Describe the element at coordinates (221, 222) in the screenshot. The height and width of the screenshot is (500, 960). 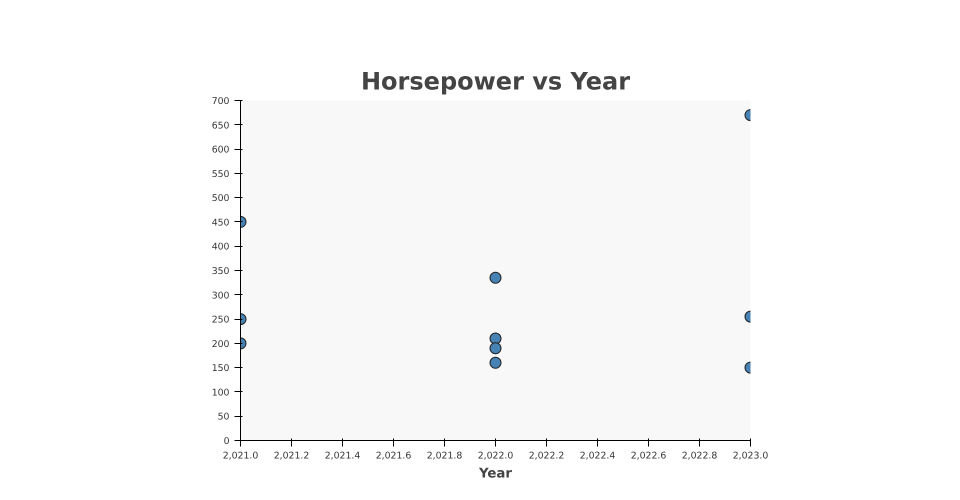
I see `y-tick-label: 450` at that location.